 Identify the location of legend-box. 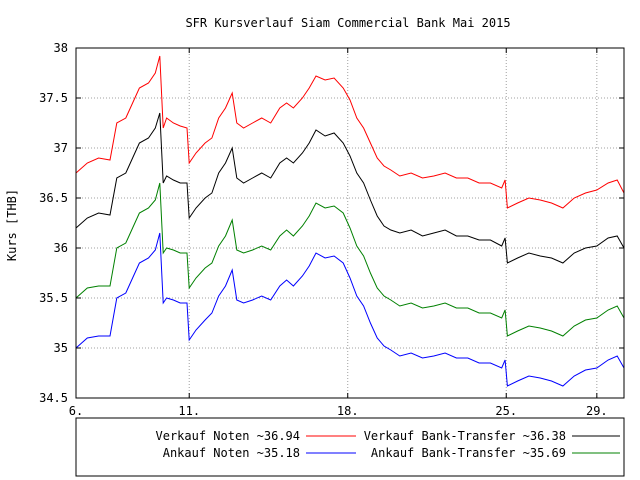
(350, 447).